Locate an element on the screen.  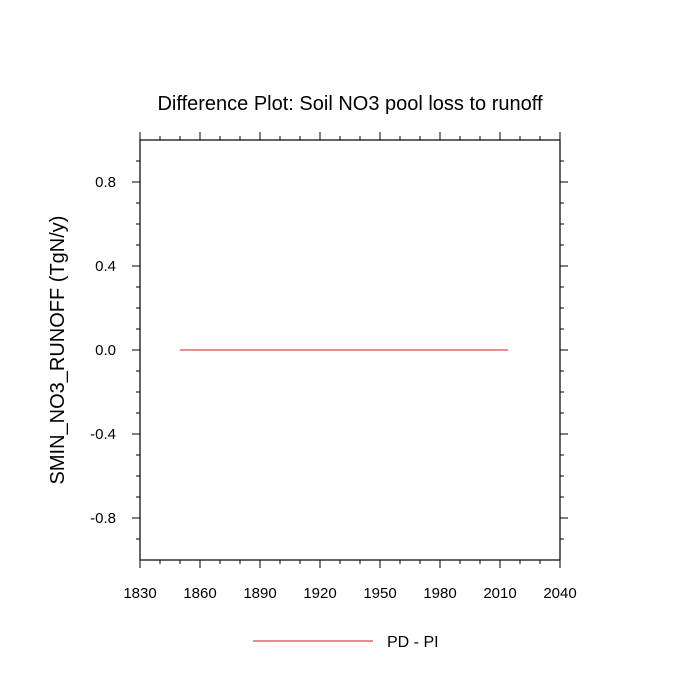
x-tick-label: 1890 is located at coordinates (259, 593).